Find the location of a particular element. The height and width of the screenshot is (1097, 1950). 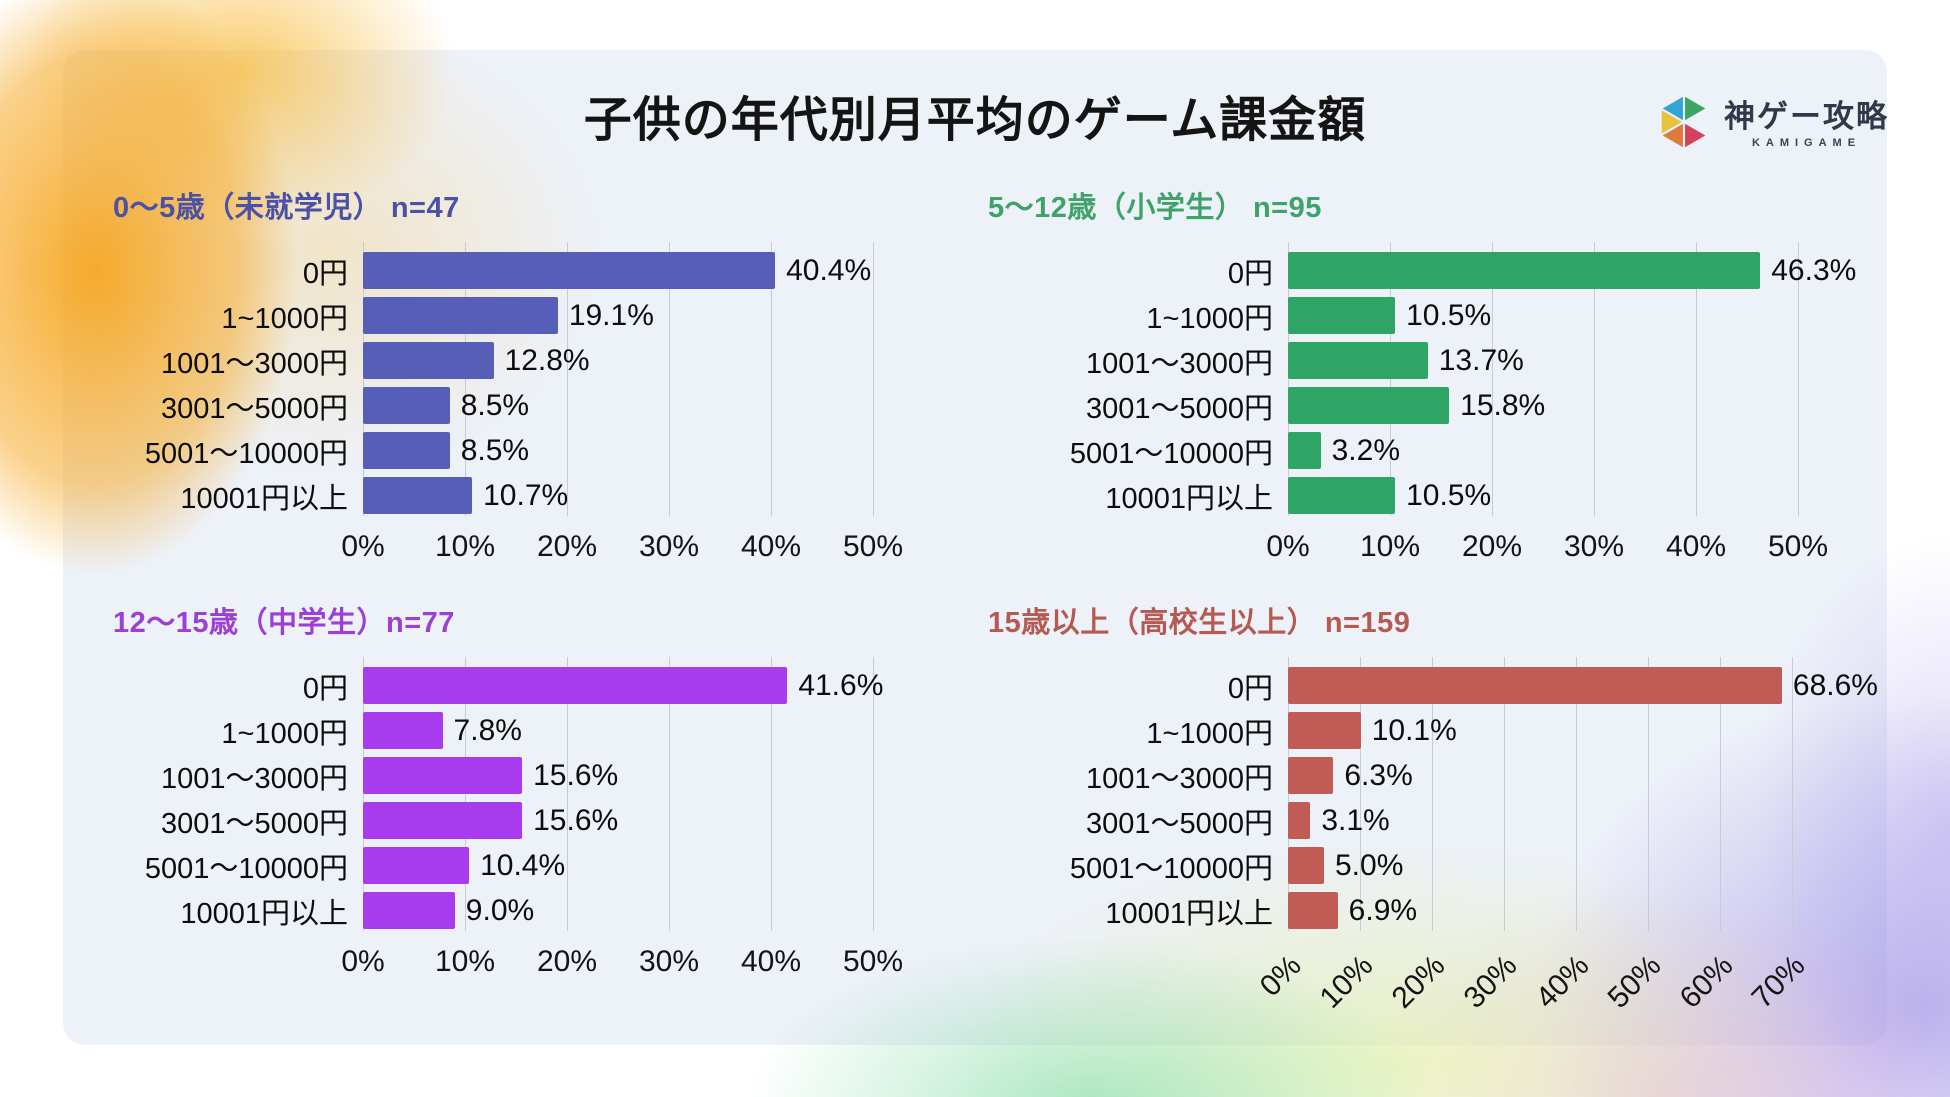

bar-row: 0円 68.6% is located at coordinates (1469, 686).